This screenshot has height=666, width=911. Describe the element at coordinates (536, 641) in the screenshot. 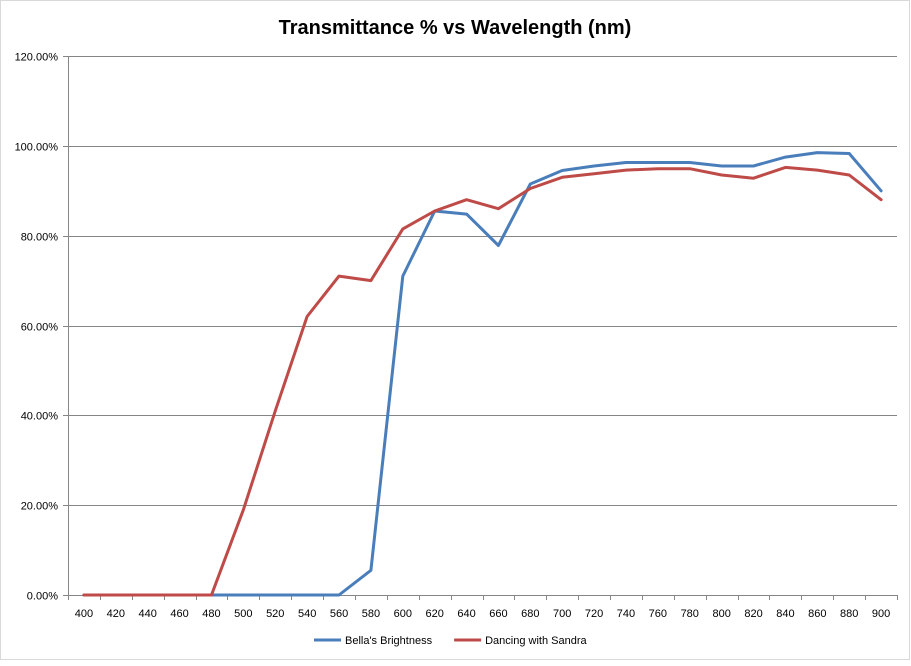

I see `legend-label-2: Dancing with Sandra` at that location.